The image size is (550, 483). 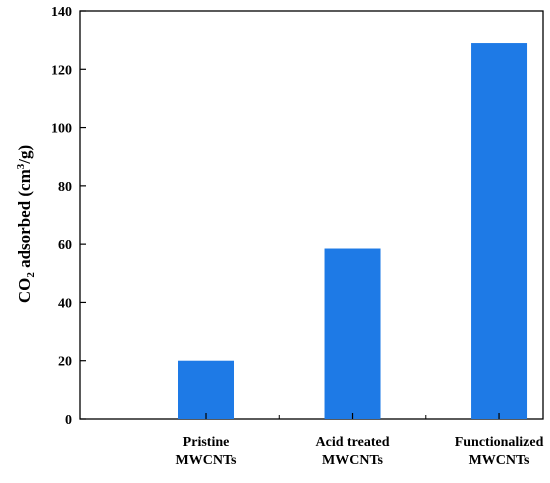 I want to click on x-tick-label: Pristine, so click(x=206, y=442).